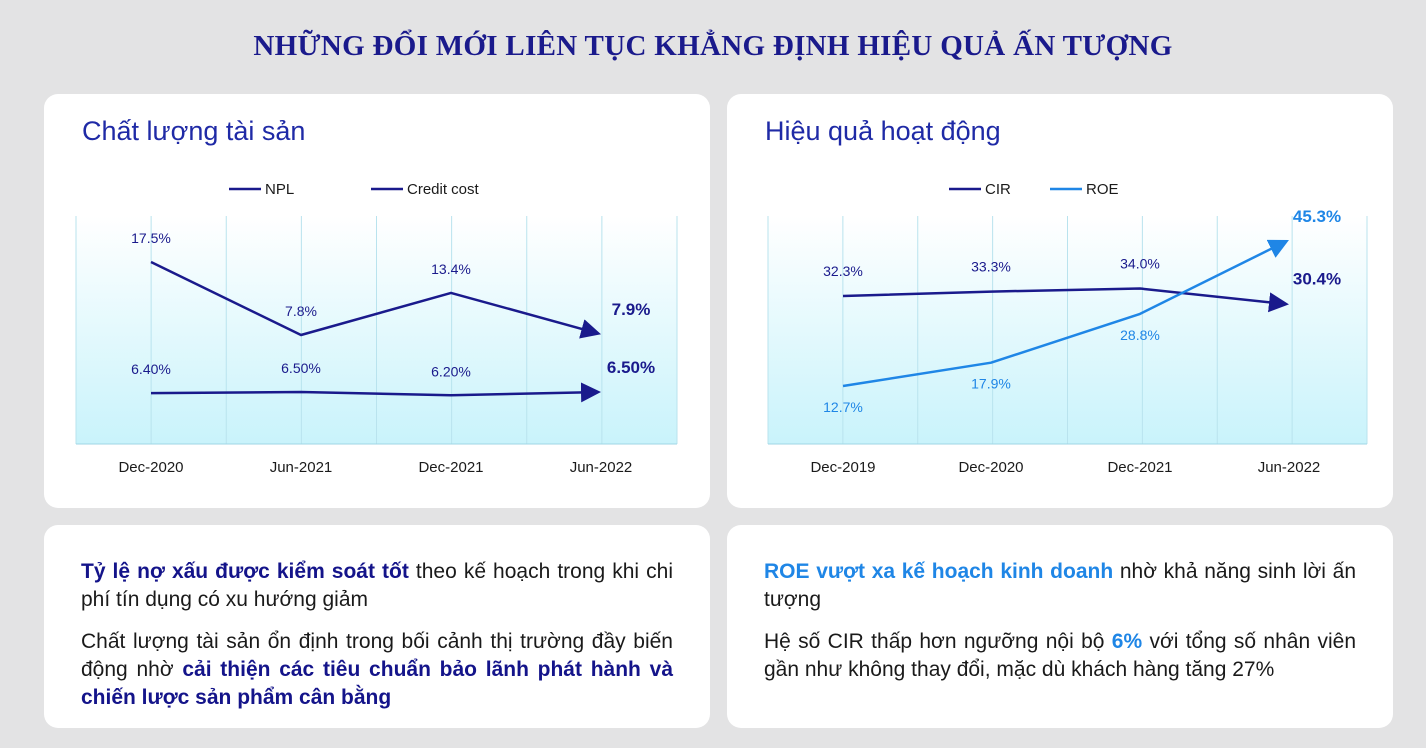 The image size is (1426, 748). Describe the element at coordinates (194, 131) in the screenshot. I see `asset-quality-title: Chất lượng tài sản` at that location.